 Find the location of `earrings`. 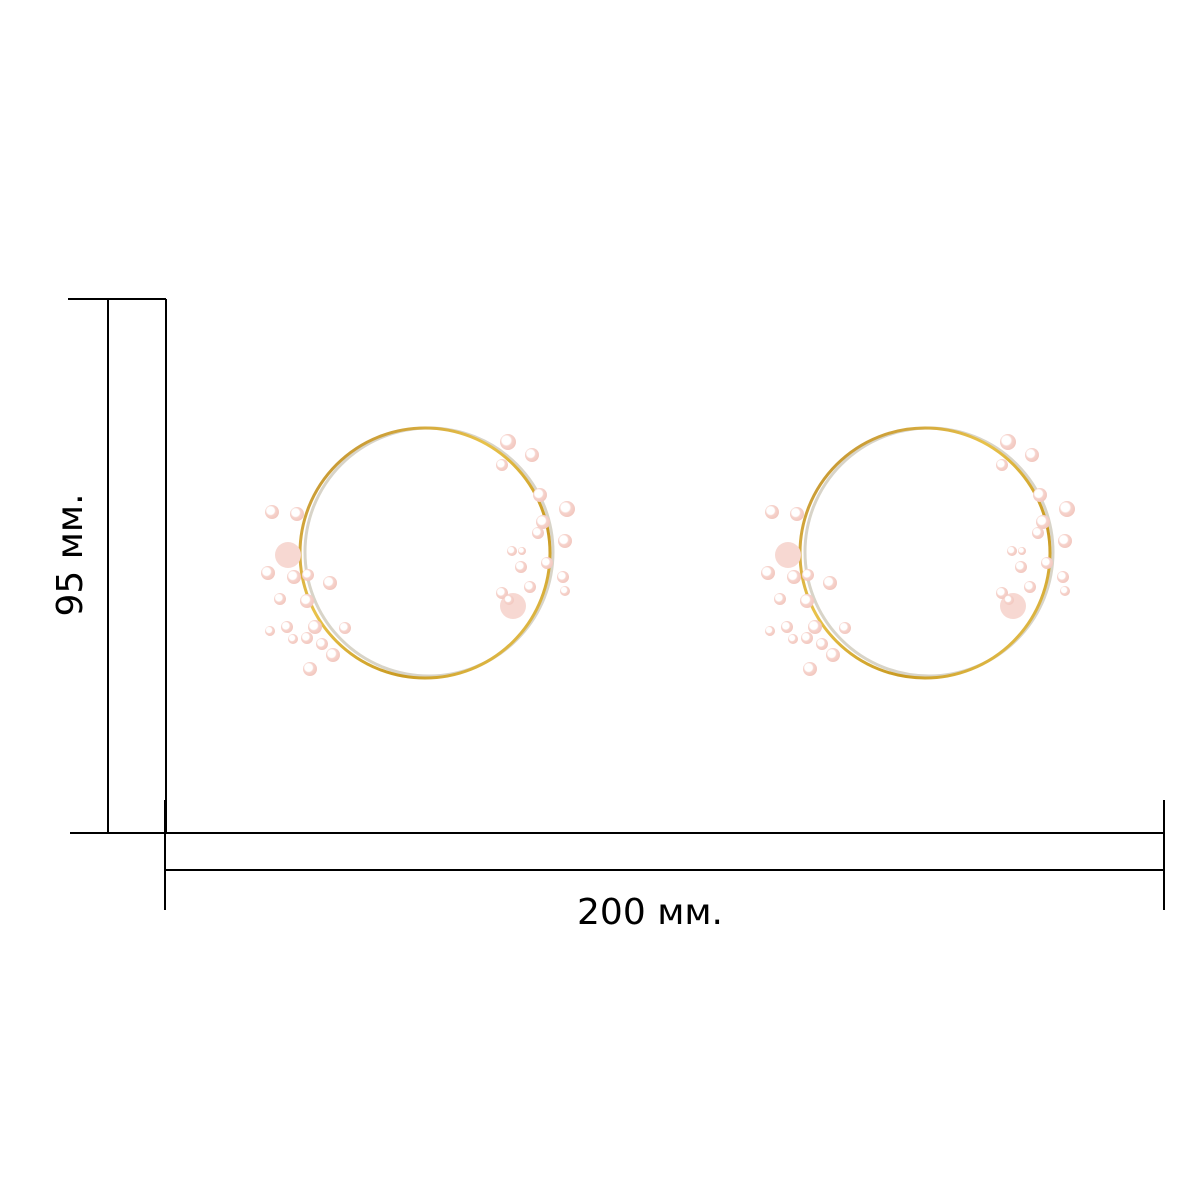

earrings is located at coordinates (668, 553).